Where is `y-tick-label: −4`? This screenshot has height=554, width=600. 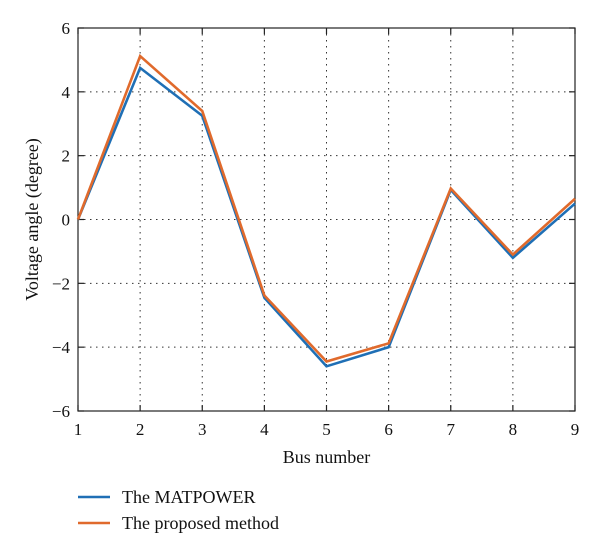
y-tick-label: −4 is located at coordinates (61, 347).